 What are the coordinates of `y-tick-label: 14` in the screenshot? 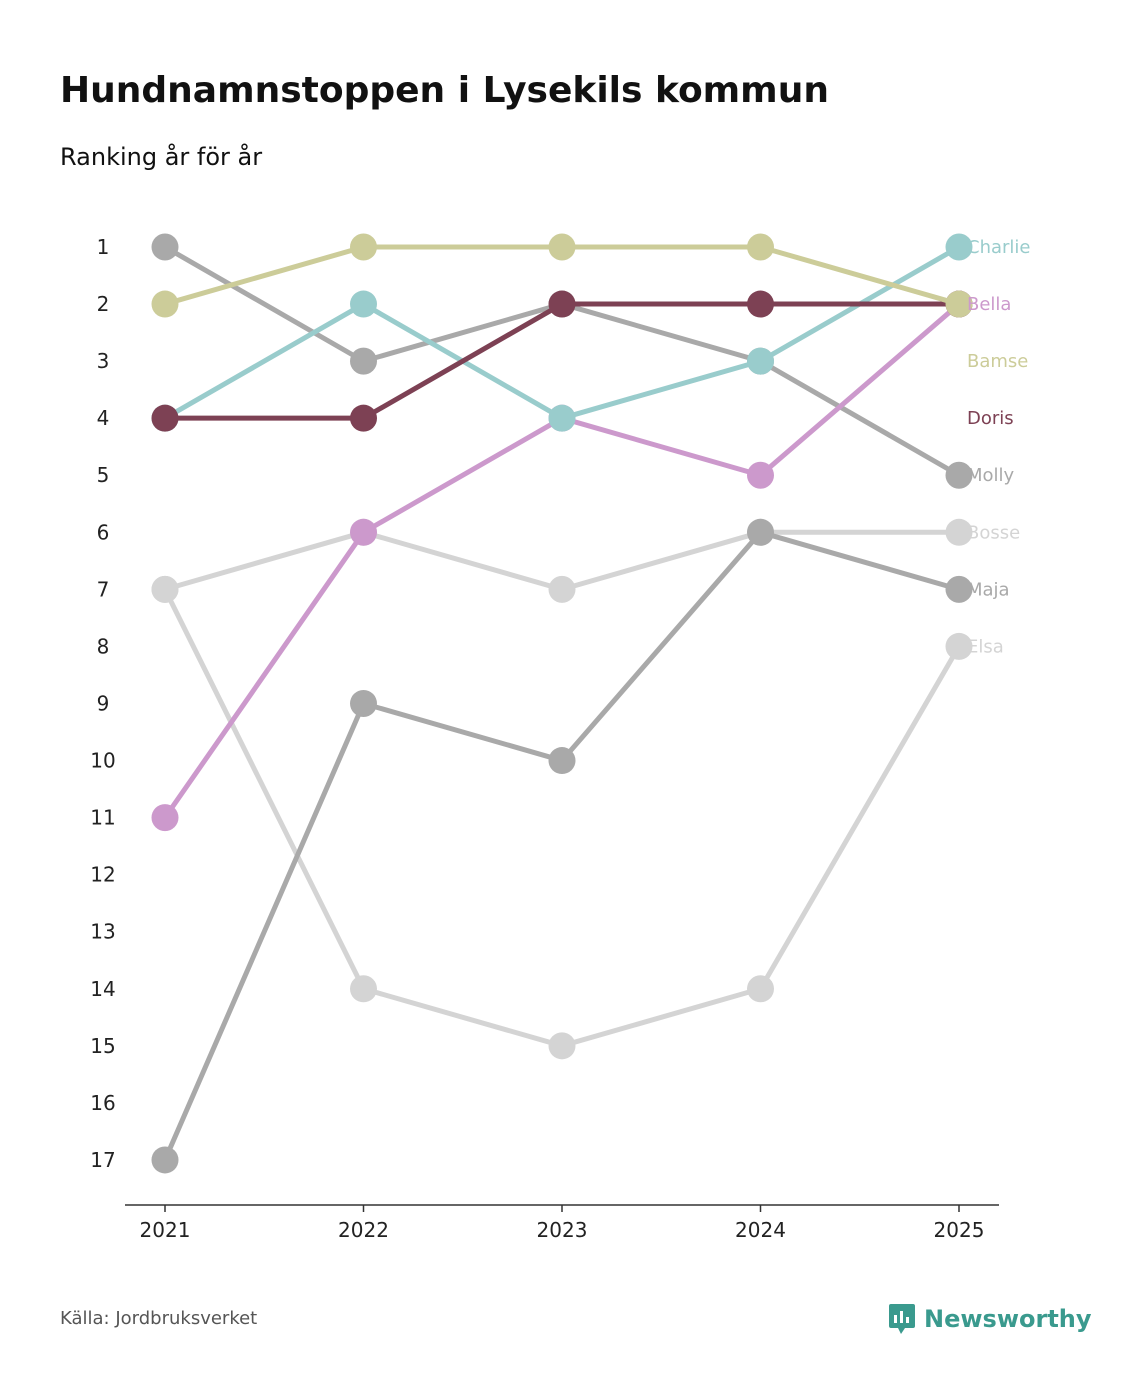 It's located at (102, 989).